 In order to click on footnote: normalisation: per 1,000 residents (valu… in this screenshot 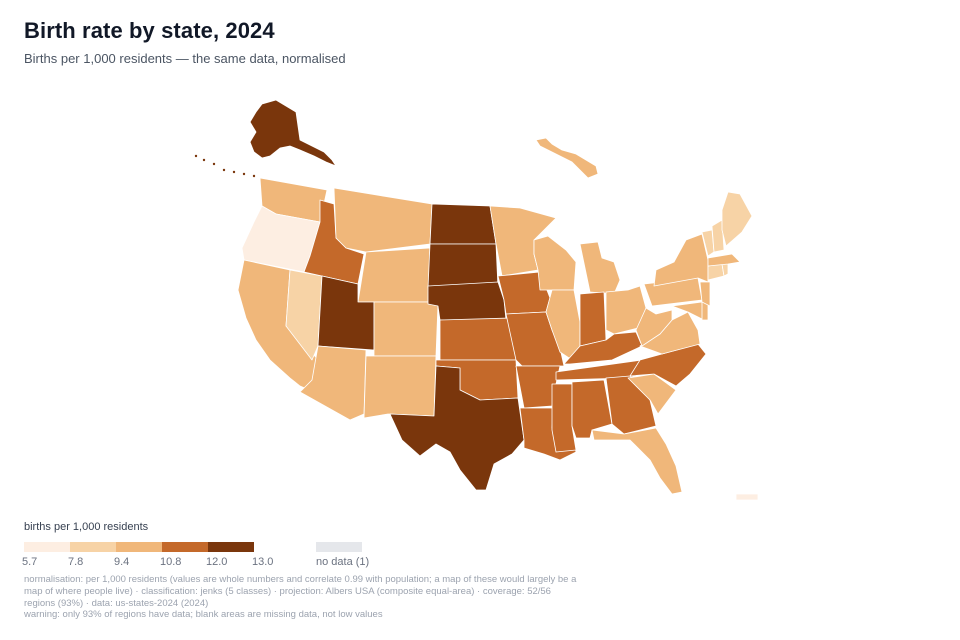, I will do `click(304, 597)`.